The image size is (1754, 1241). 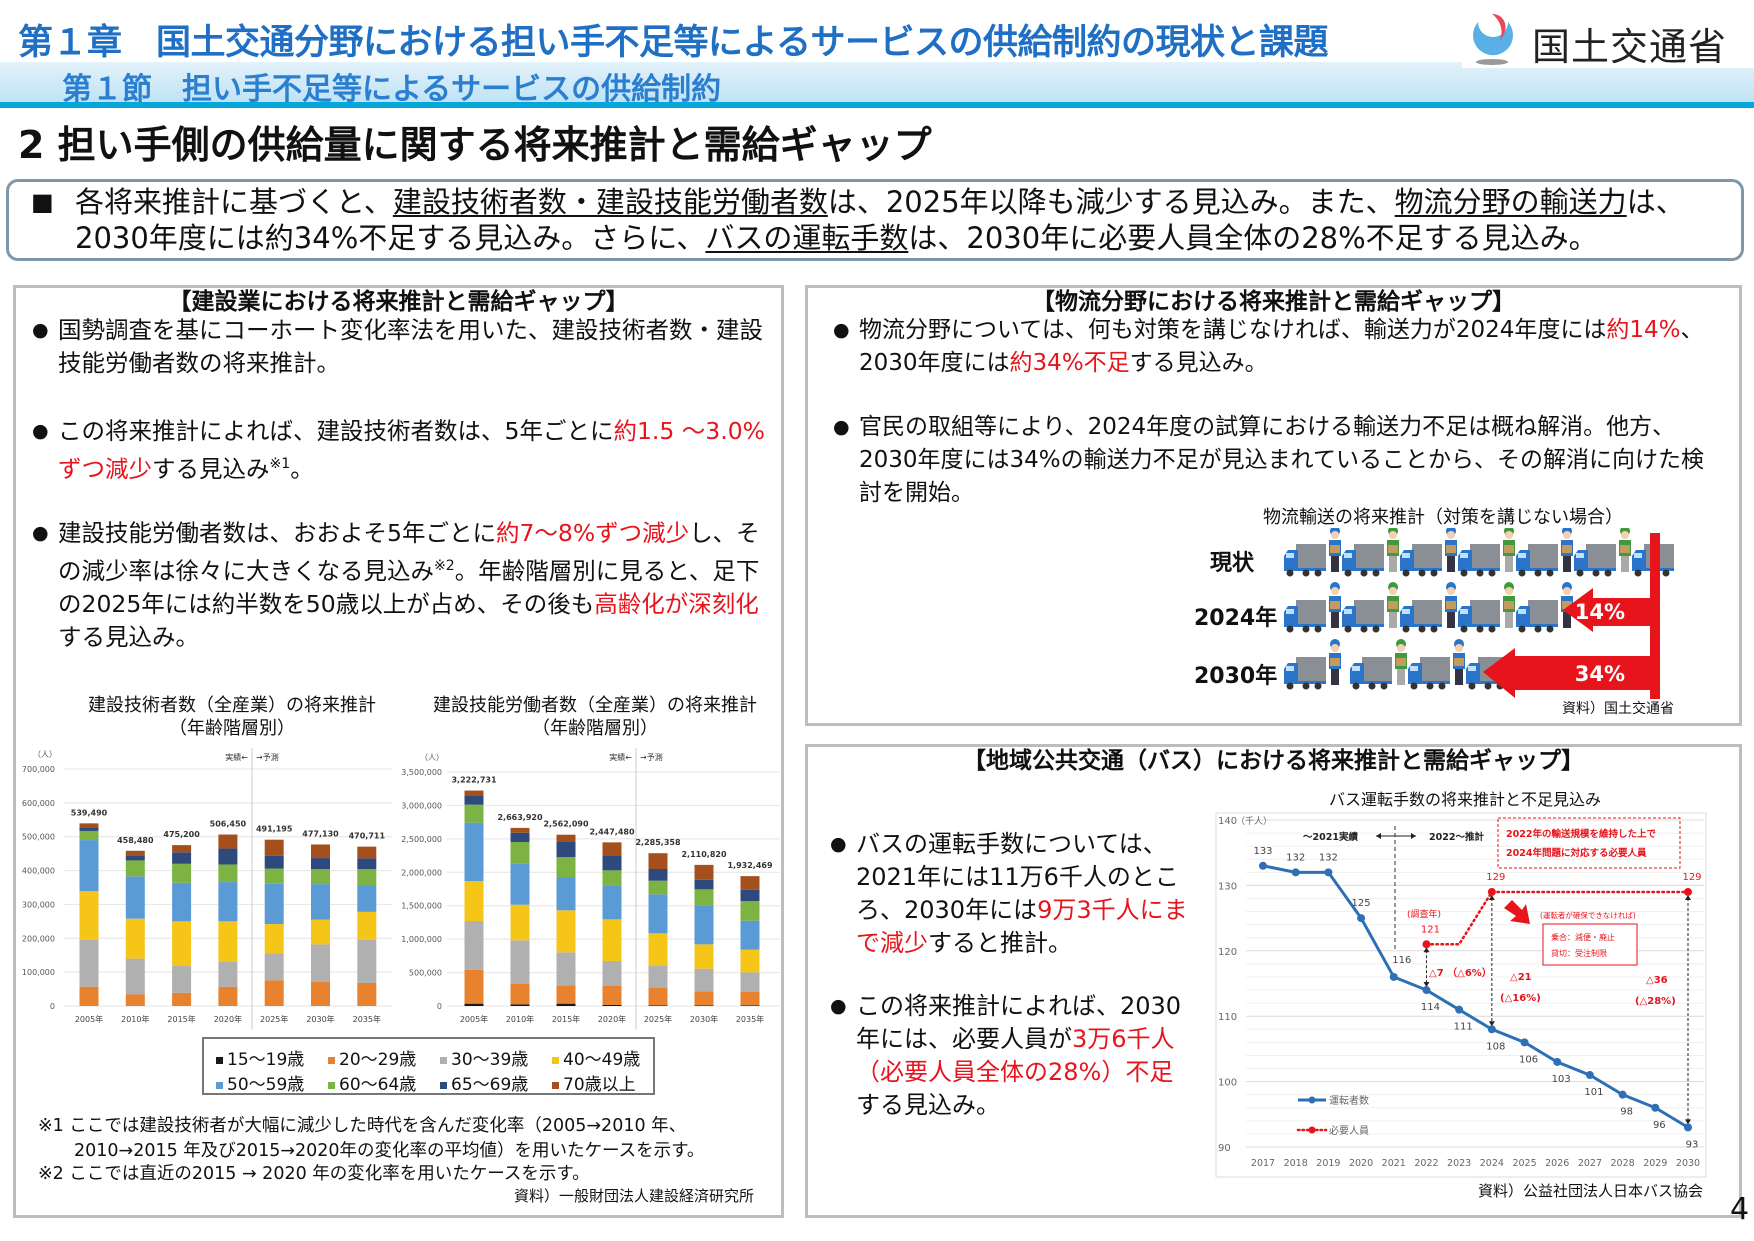 What do you see at coordinates (274, 1019) in the screenshot?
I see `x-tick-label: 2025年` at bounding box center [274, 1019].